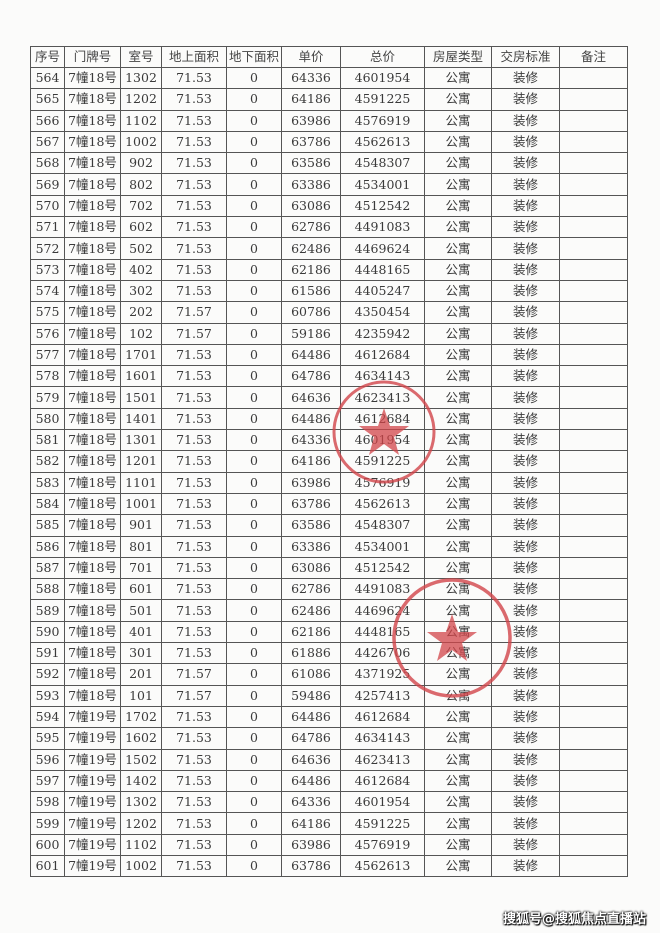 This screenshot has height=933, width=660. Describe the element at coordinates (329, 291) in the screenshot. I see `table-row: 574 7幢18号 302 71.53 0 61586 4405247 公寓 装修` at that location.